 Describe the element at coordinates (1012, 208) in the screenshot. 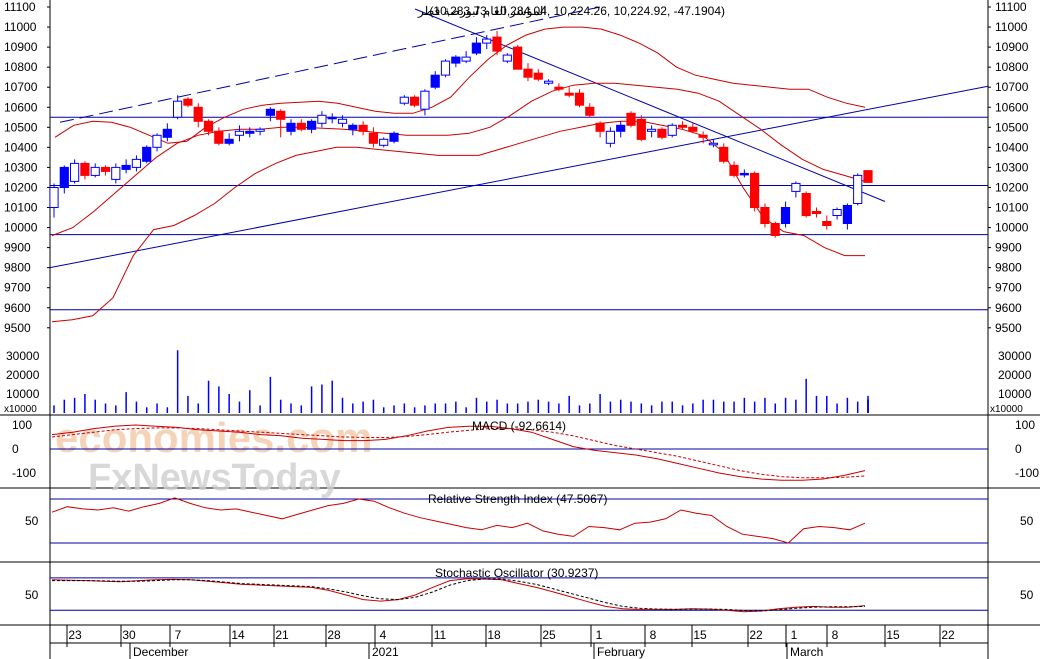

I see `price-tick-right: 10100` at that location.